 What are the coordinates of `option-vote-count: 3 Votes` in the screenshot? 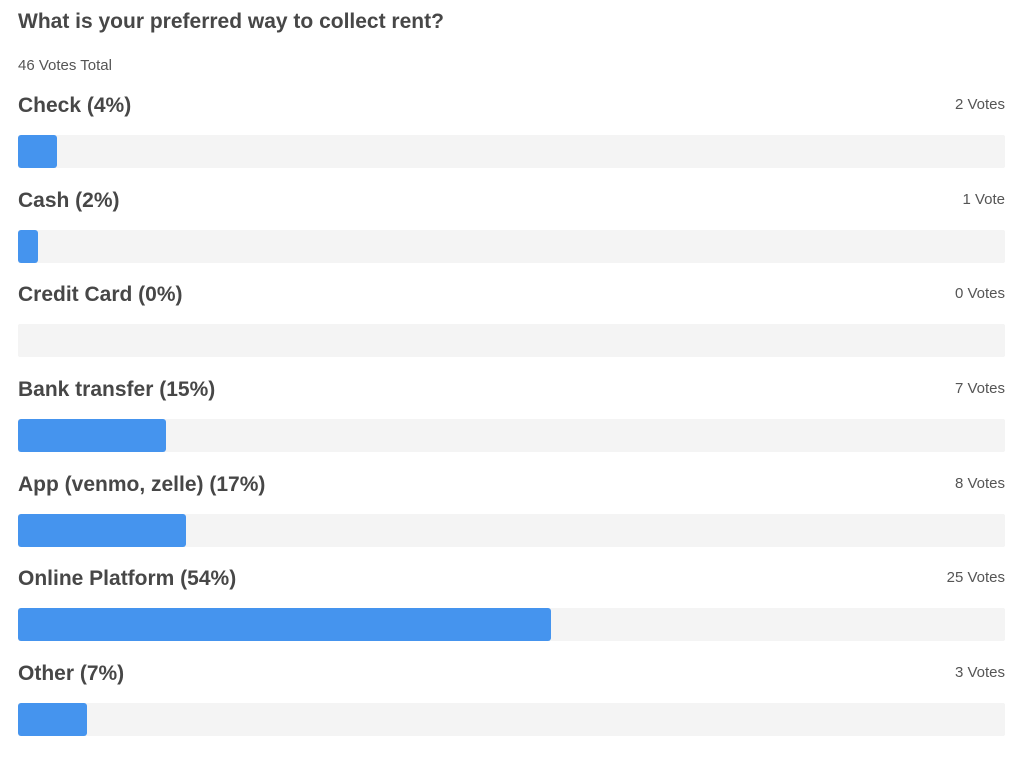 It's located at (979, 673).